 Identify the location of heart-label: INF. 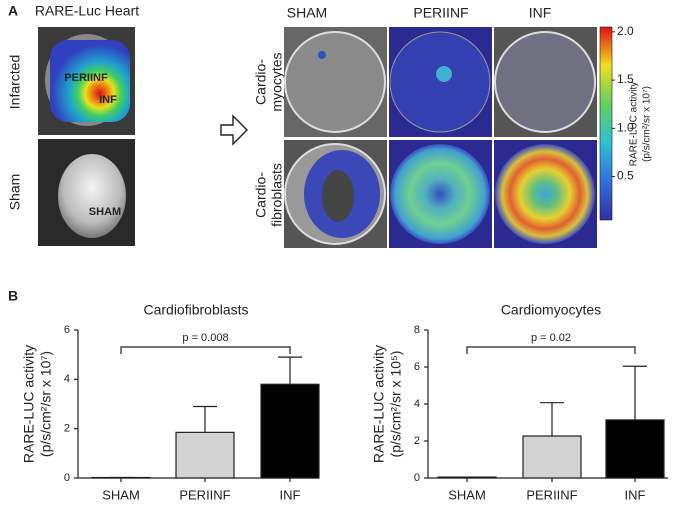
(108, 100).